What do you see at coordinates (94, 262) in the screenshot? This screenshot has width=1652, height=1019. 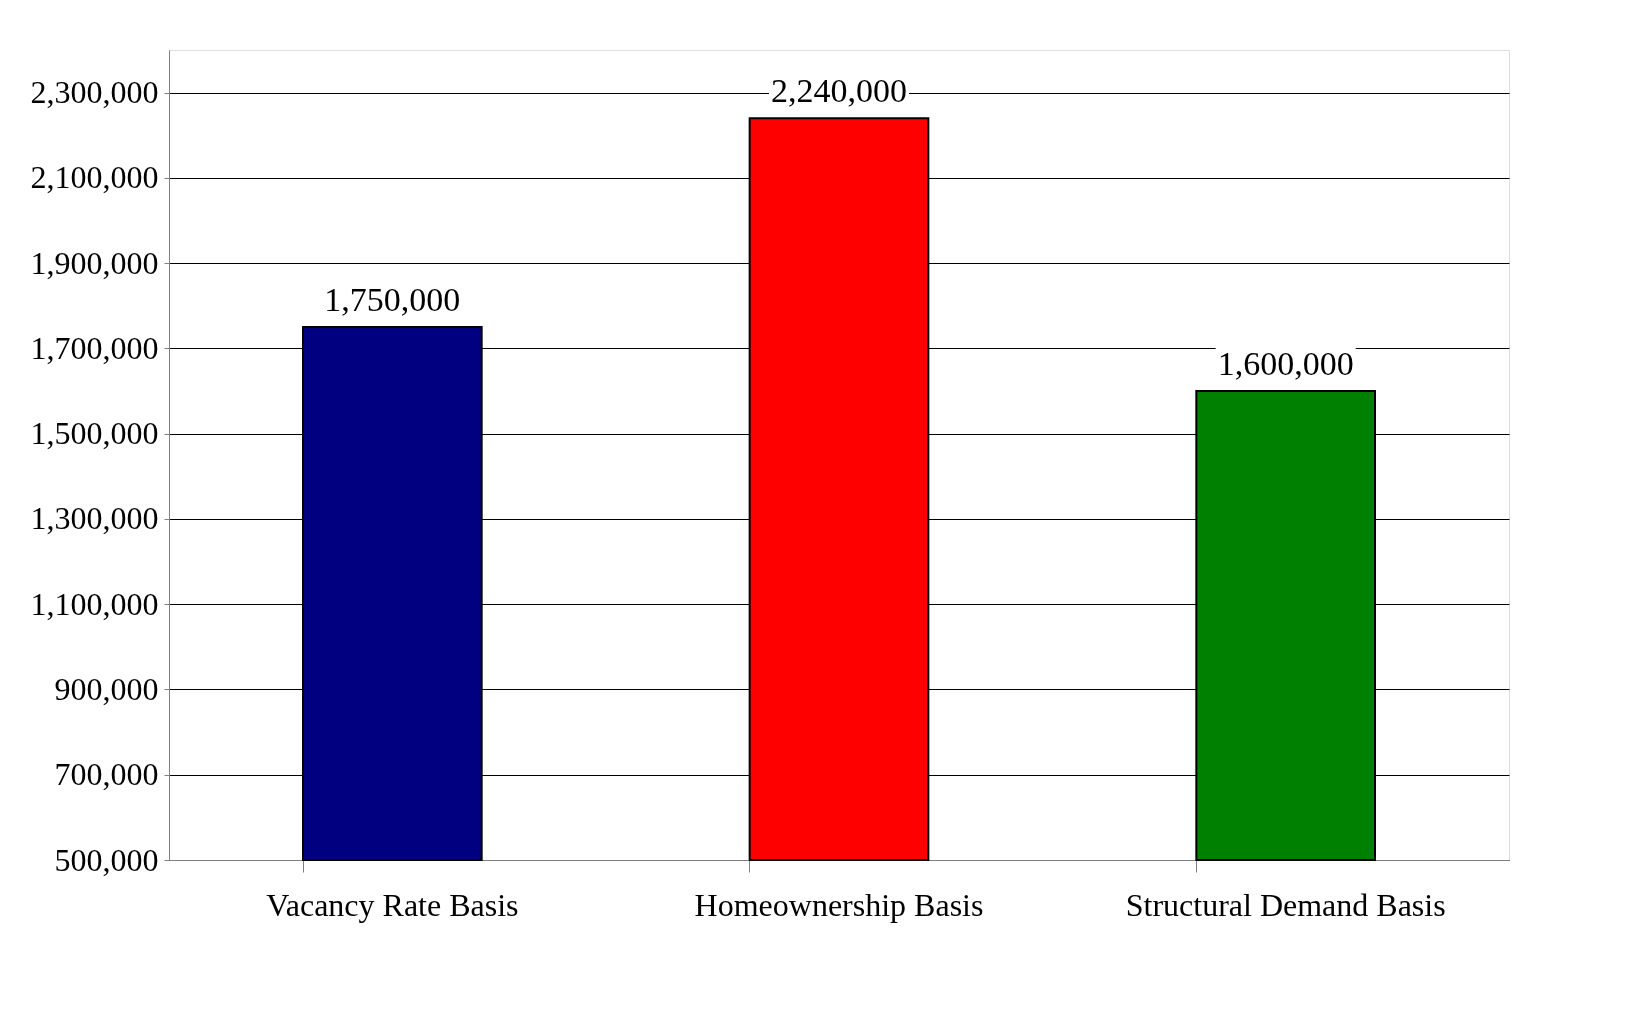 I see `y-tick-label: 1,900,000` at bounding box center [94, 262].